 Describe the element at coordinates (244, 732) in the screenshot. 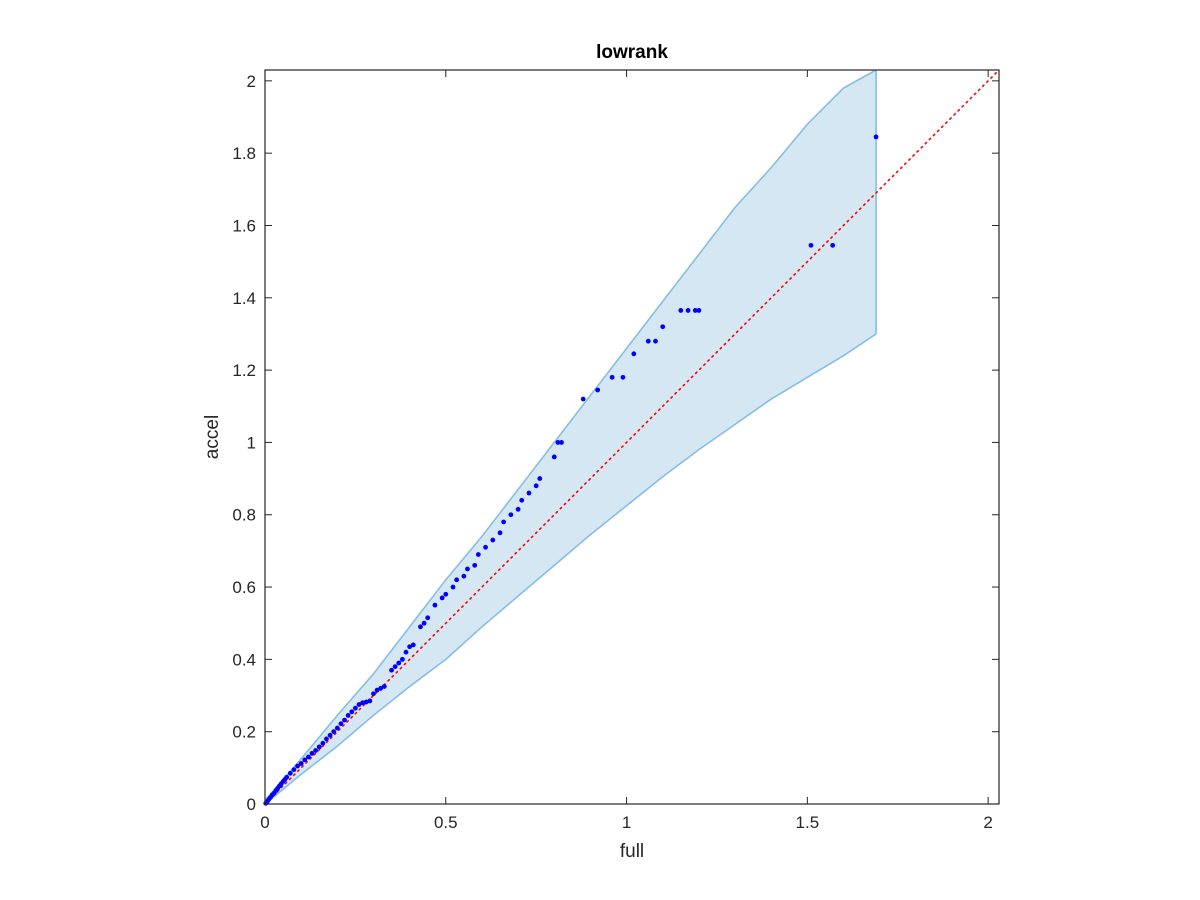

I see `y-tick-label: 0.2` at that location.